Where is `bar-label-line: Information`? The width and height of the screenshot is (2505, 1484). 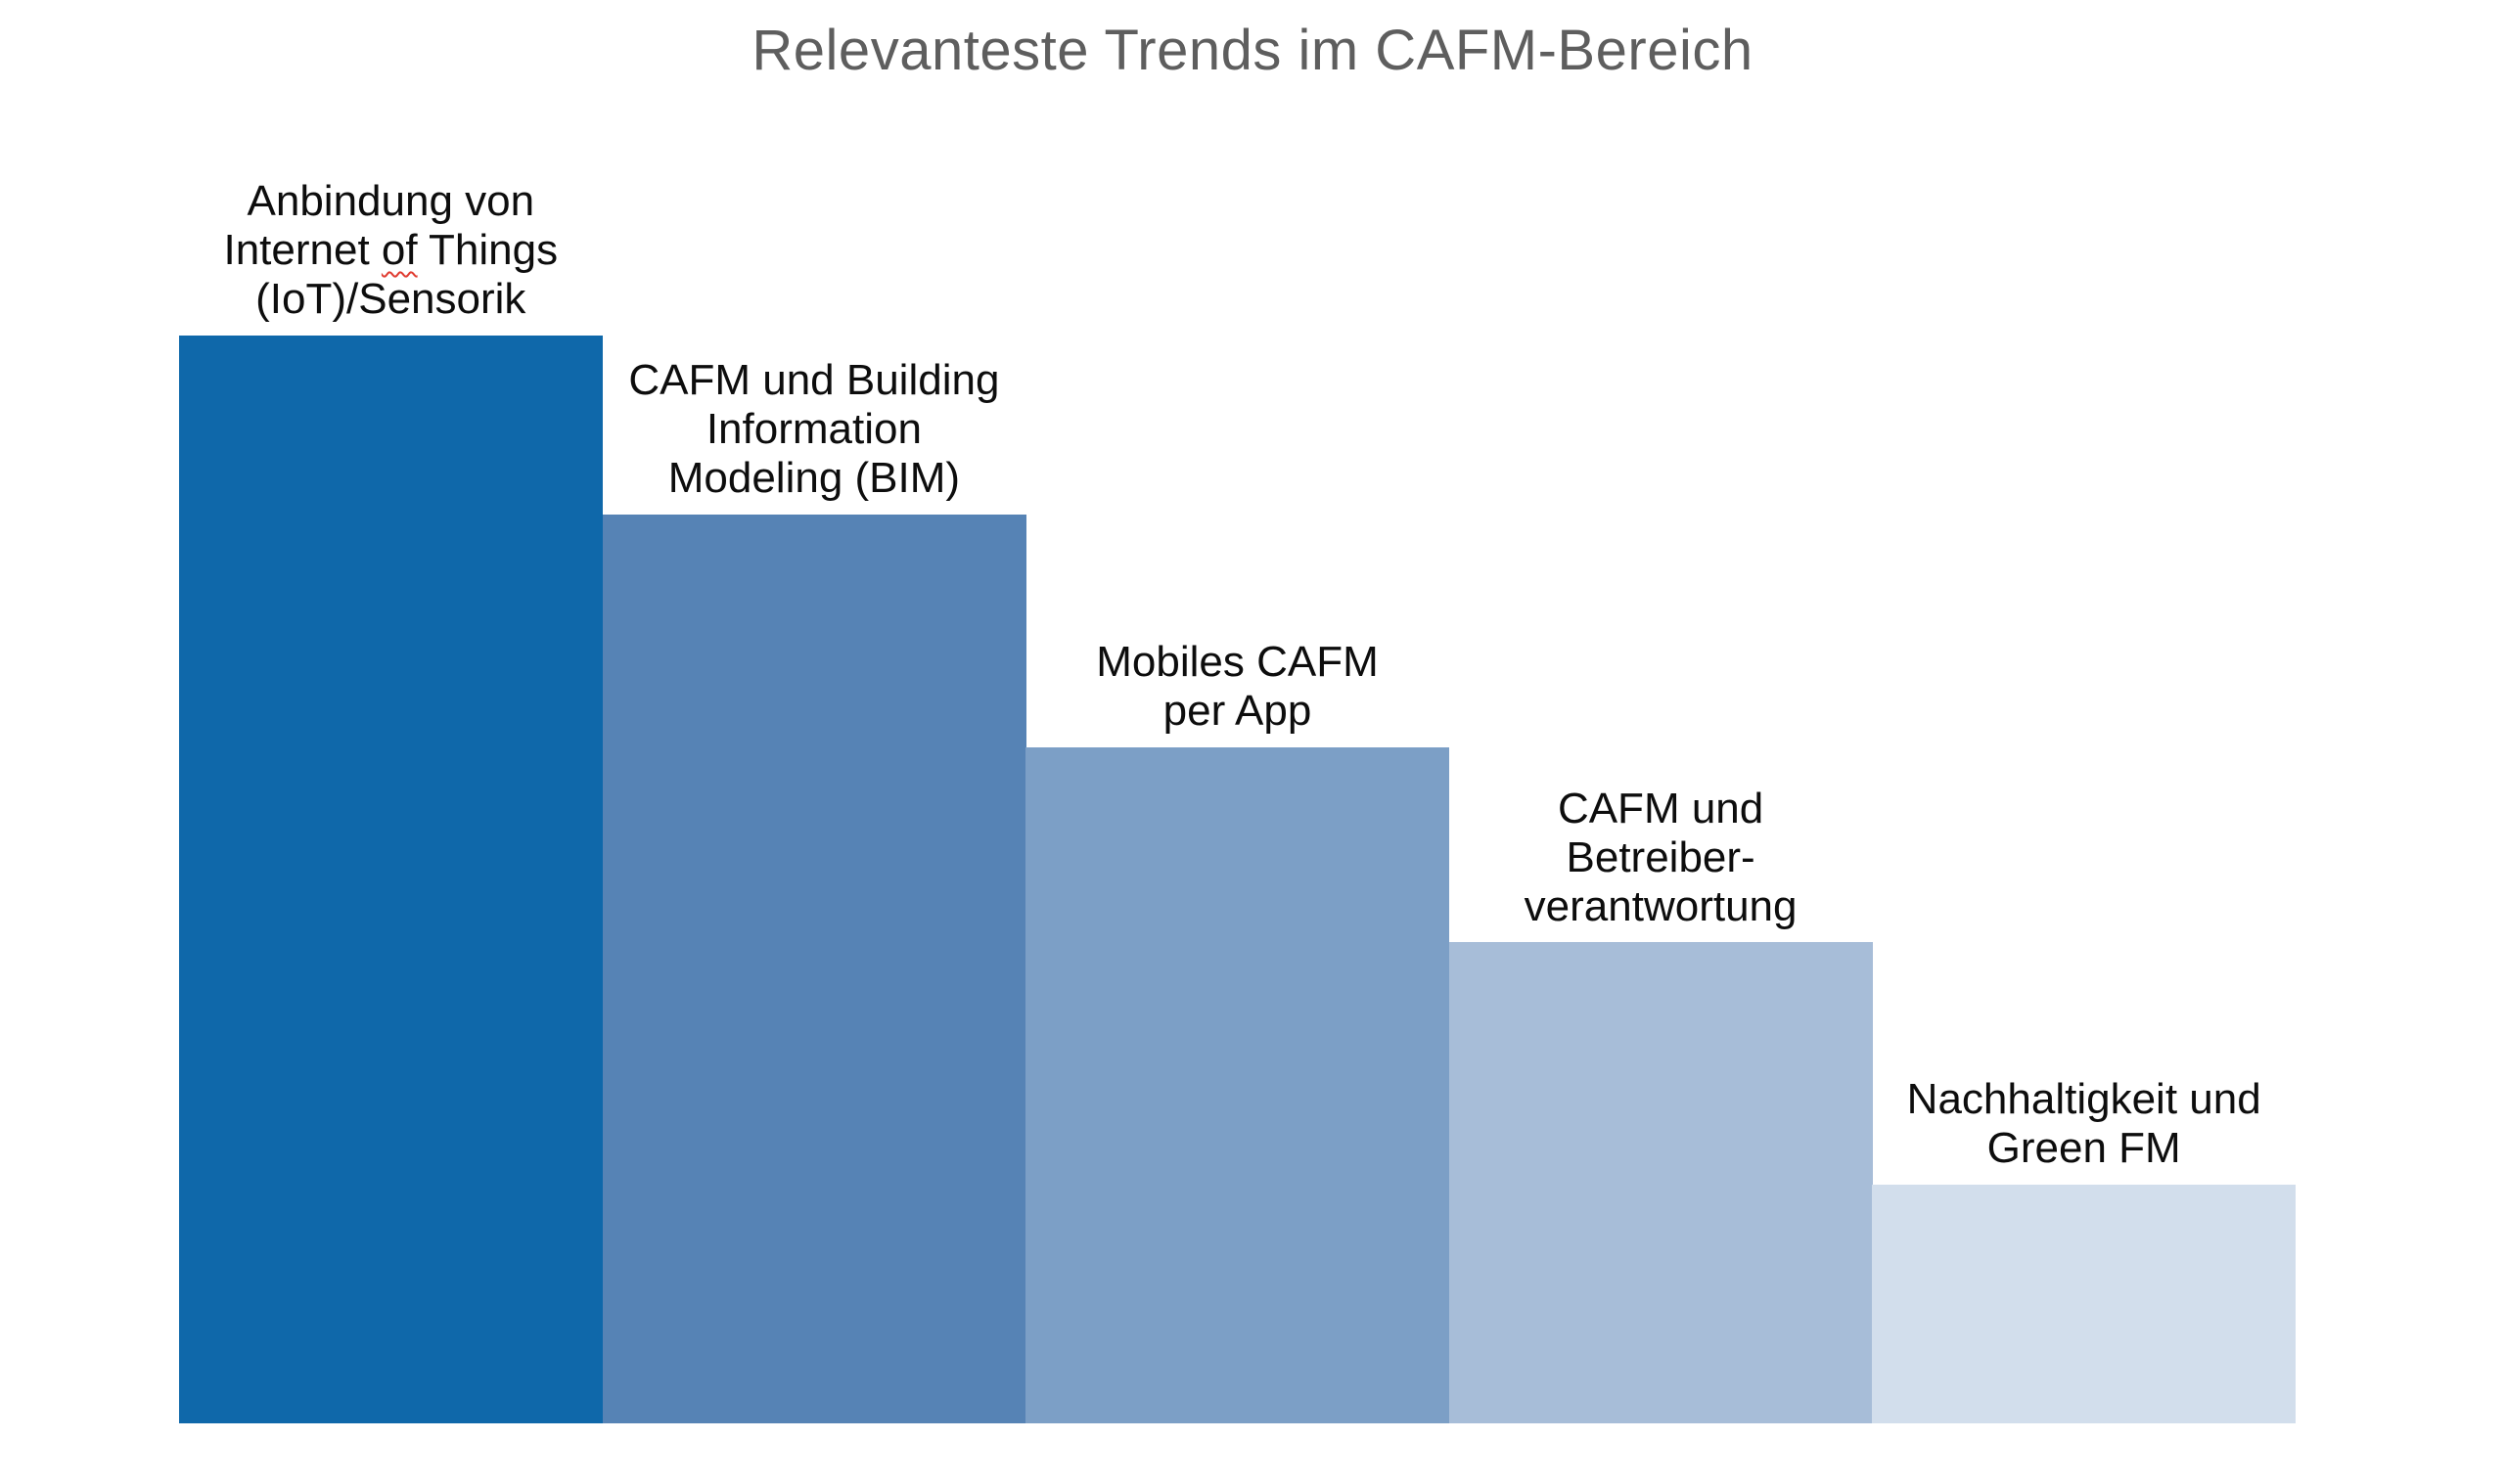
bar-label-line: Information is located at coordinates (814, 429).